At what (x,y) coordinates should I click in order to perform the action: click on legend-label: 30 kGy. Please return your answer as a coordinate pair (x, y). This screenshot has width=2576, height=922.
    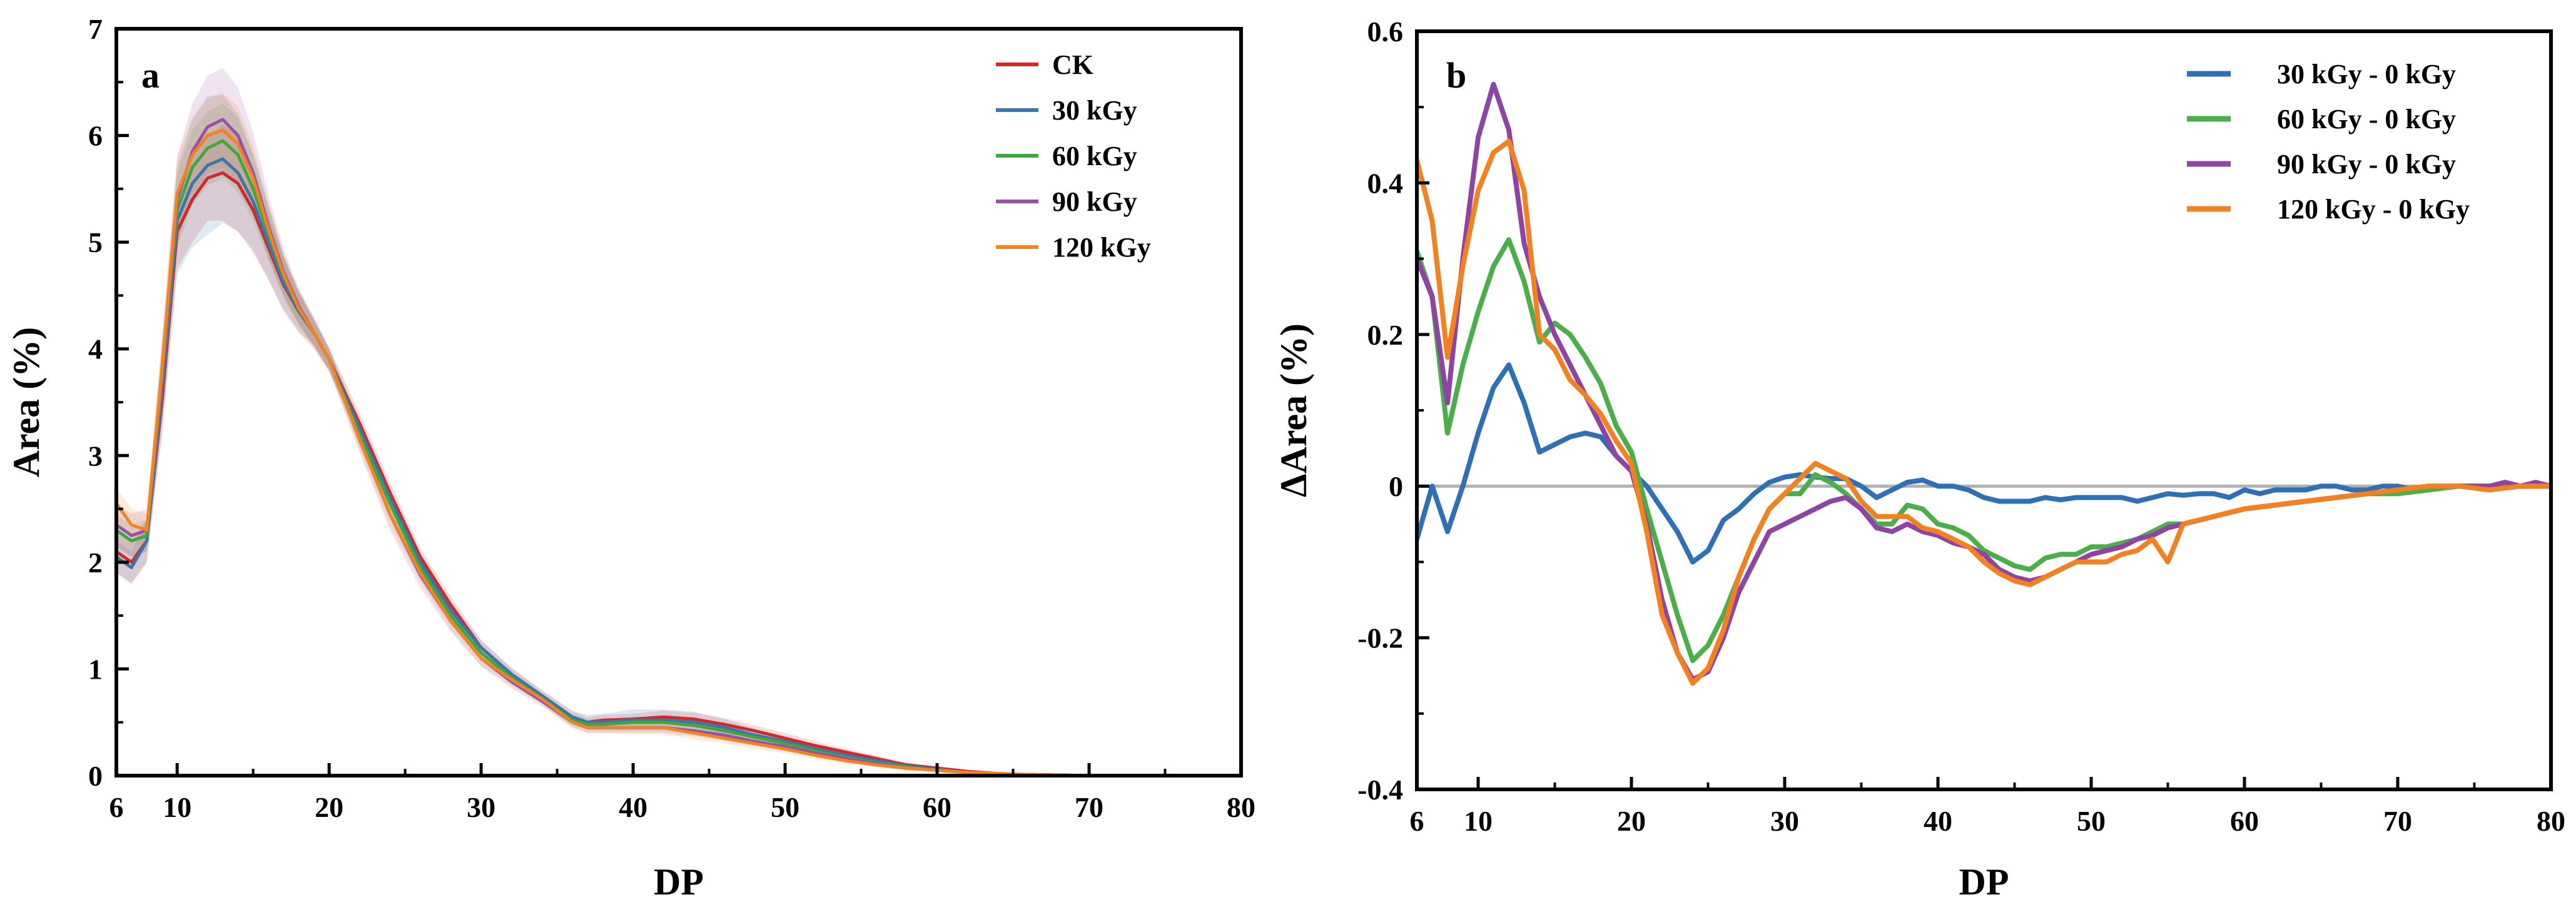
    Looking at the image, I should click on (1094, 110).